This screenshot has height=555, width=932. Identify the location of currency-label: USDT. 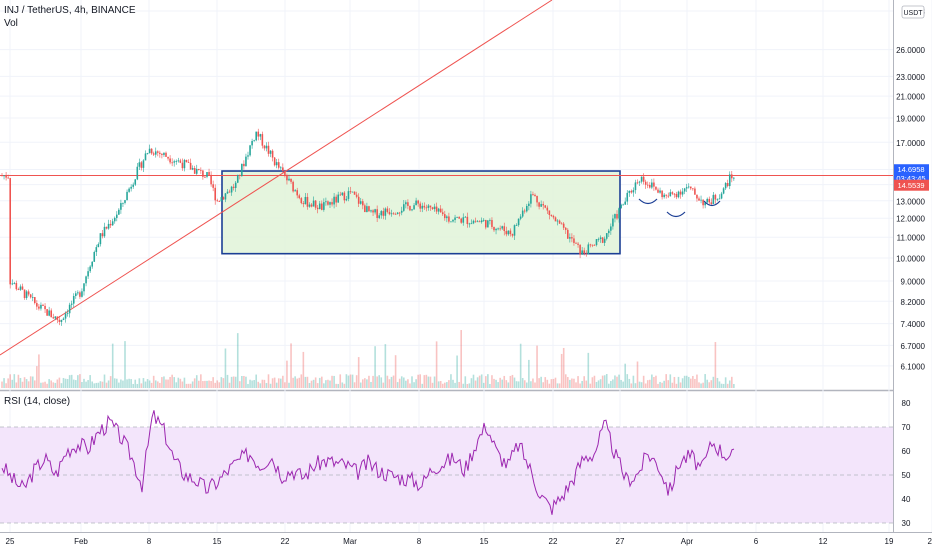
(913, 13).